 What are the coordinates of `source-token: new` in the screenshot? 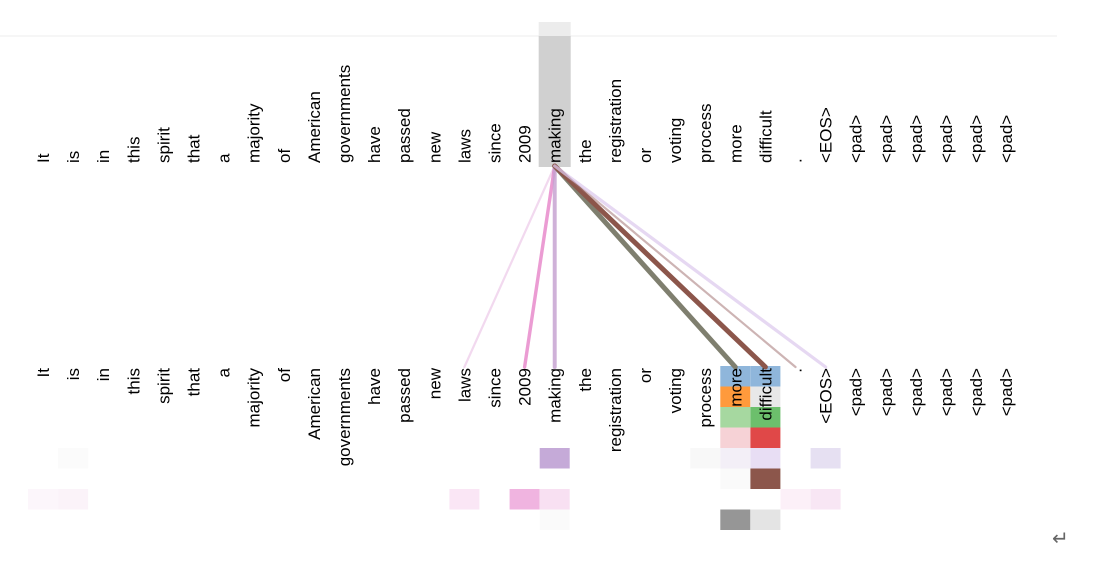 It's located at (434, 147).